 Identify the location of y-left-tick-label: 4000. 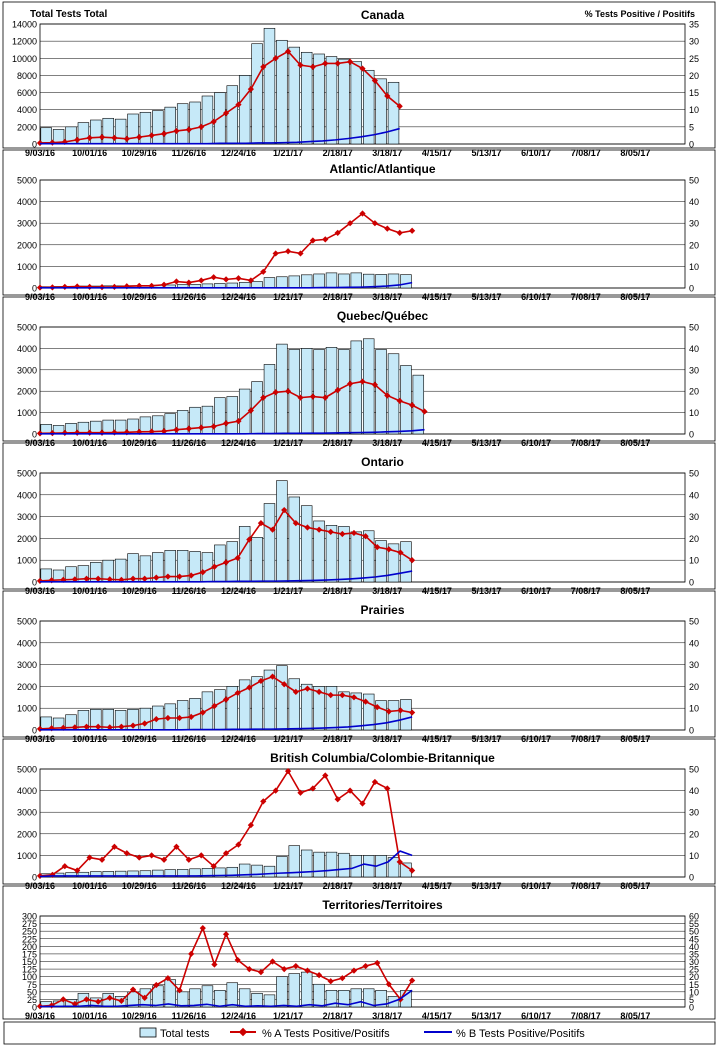
(27, 791).